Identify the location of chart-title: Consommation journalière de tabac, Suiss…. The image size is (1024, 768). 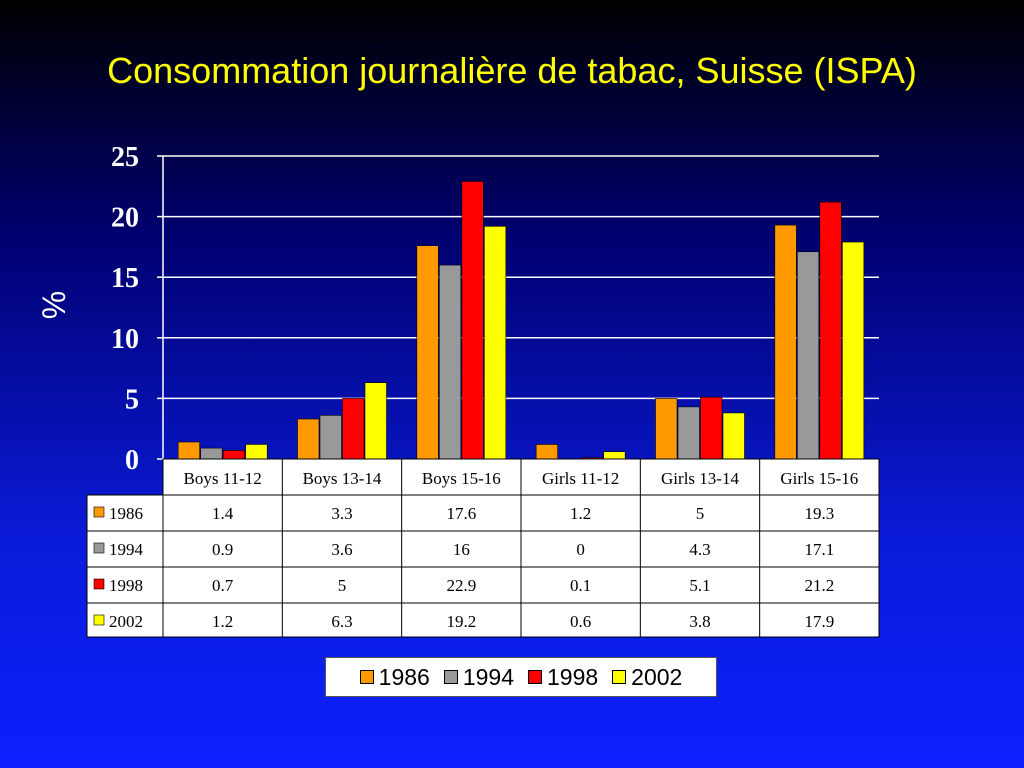
(512, 70).